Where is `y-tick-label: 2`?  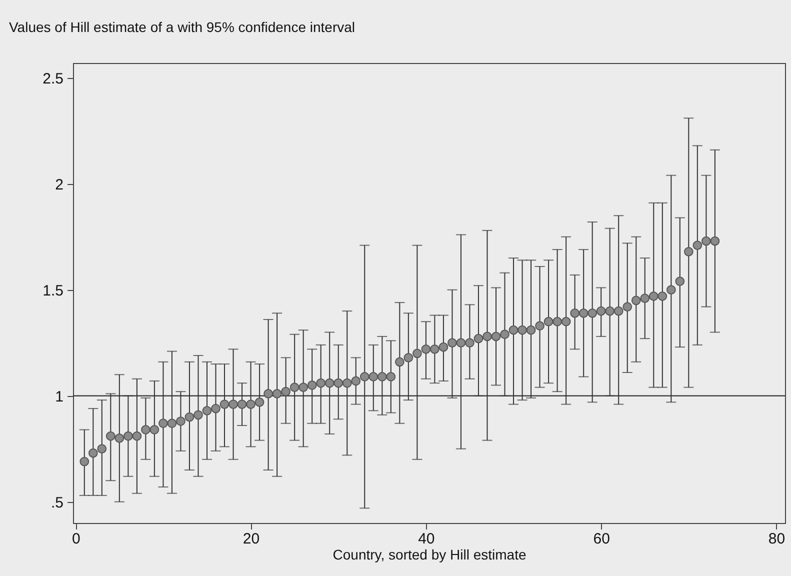
y-tick-label: 2 is located at coordinates (59, 185).